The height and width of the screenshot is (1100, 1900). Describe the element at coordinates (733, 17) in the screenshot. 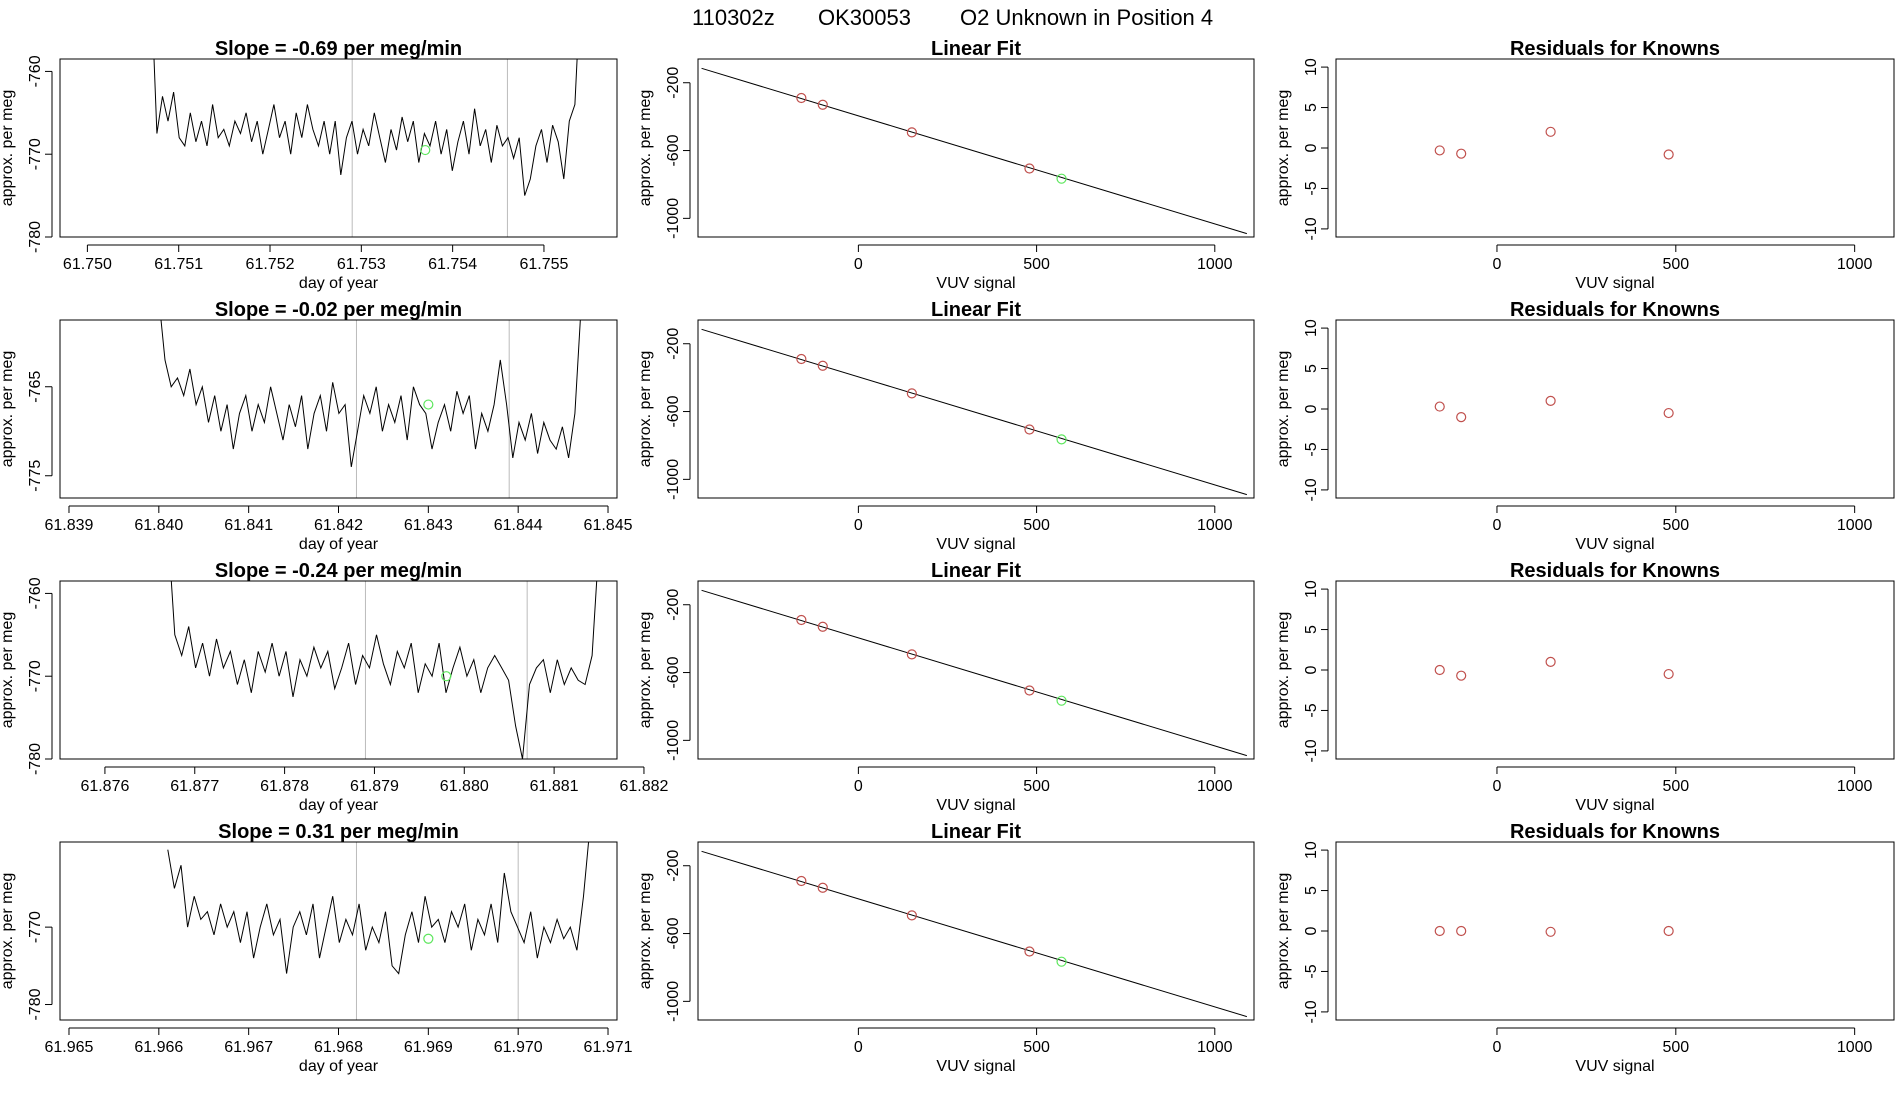

I see `run-id: 110302z` at that location.